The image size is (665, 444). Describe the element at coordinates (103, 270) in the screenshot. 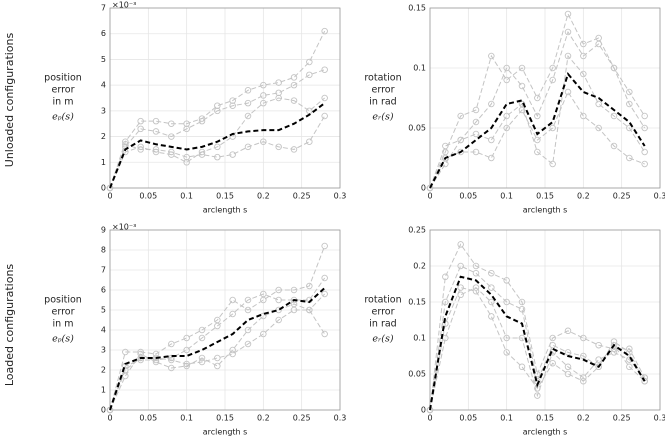

I see `y-tick-label: 7` at that location.